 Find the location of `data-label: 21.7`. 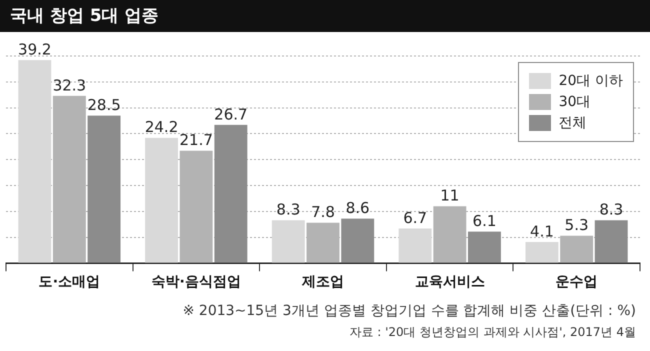

data-label: 21.7 is located at coordinates (196, 140).